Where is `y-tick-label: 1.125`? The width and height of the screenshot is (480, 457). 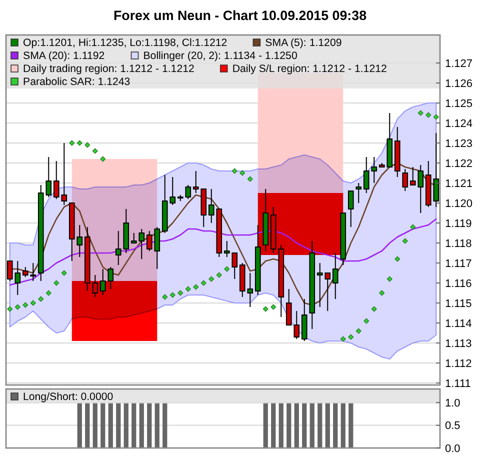 y-tick-label: 1.125 is located at coordinates (459, 104).